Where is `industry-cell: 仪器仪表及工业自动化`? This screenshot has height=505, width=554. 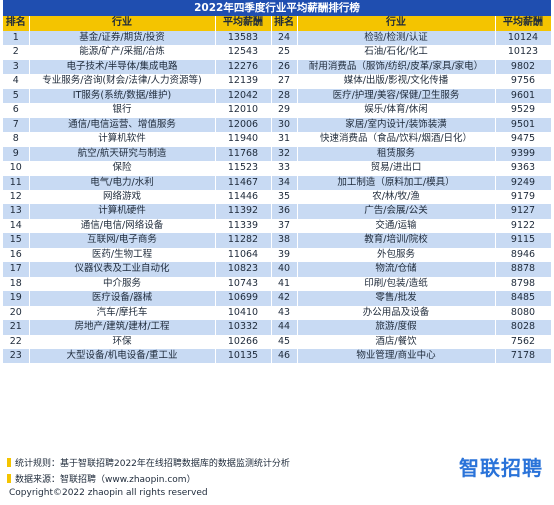 industry-cell: 仪器仪表及工业自动化 is located at coordinates (122, 269).